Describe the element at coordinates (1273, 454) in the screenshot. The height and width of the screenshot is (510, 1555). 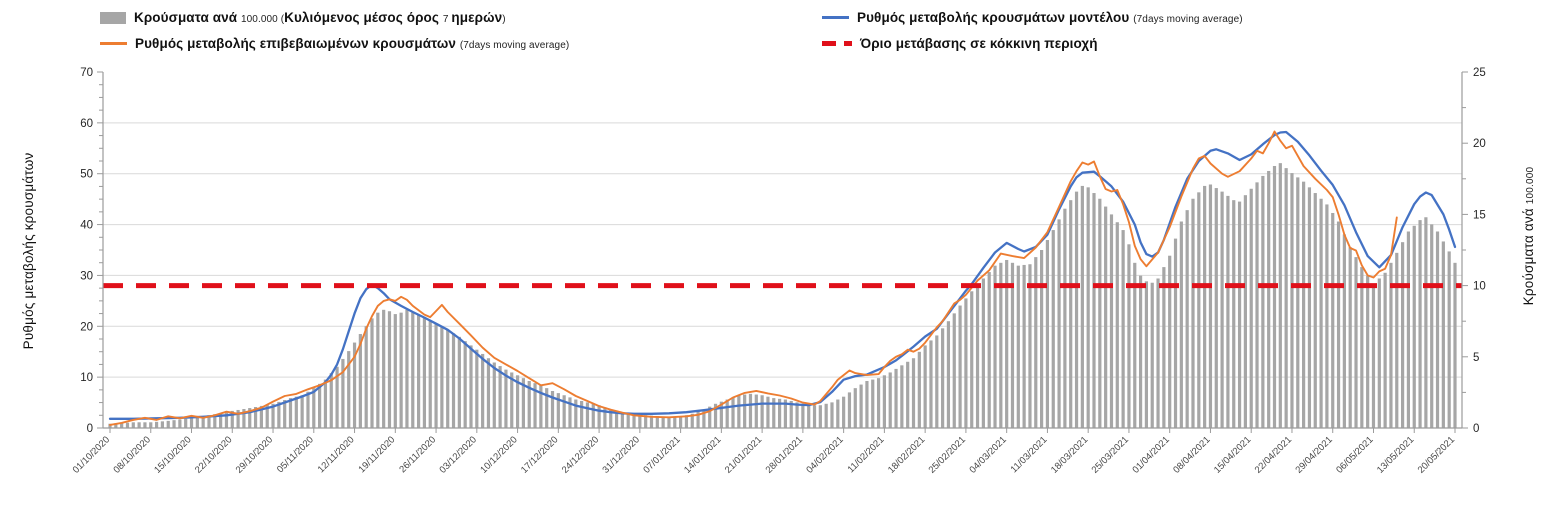
I see `x-tick-label: 22/04/2021` at that location.